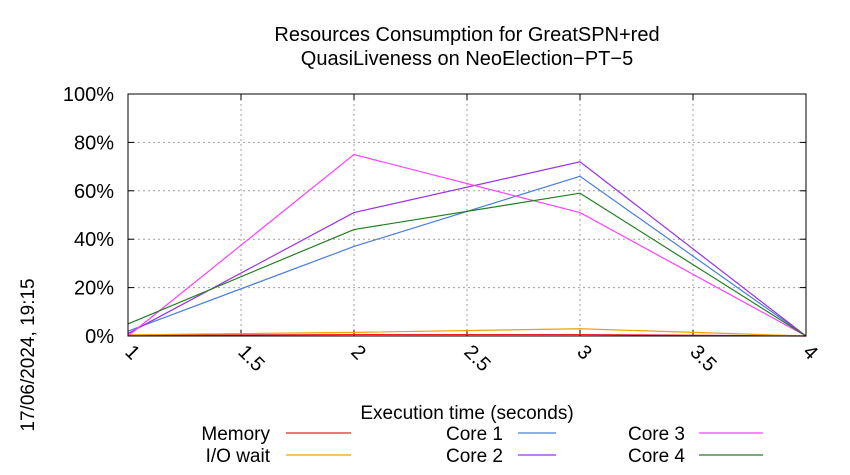  Describe the element at coordinates (235, 434) in the screenshot. I see `legend-label-memory: Memory` at that location.